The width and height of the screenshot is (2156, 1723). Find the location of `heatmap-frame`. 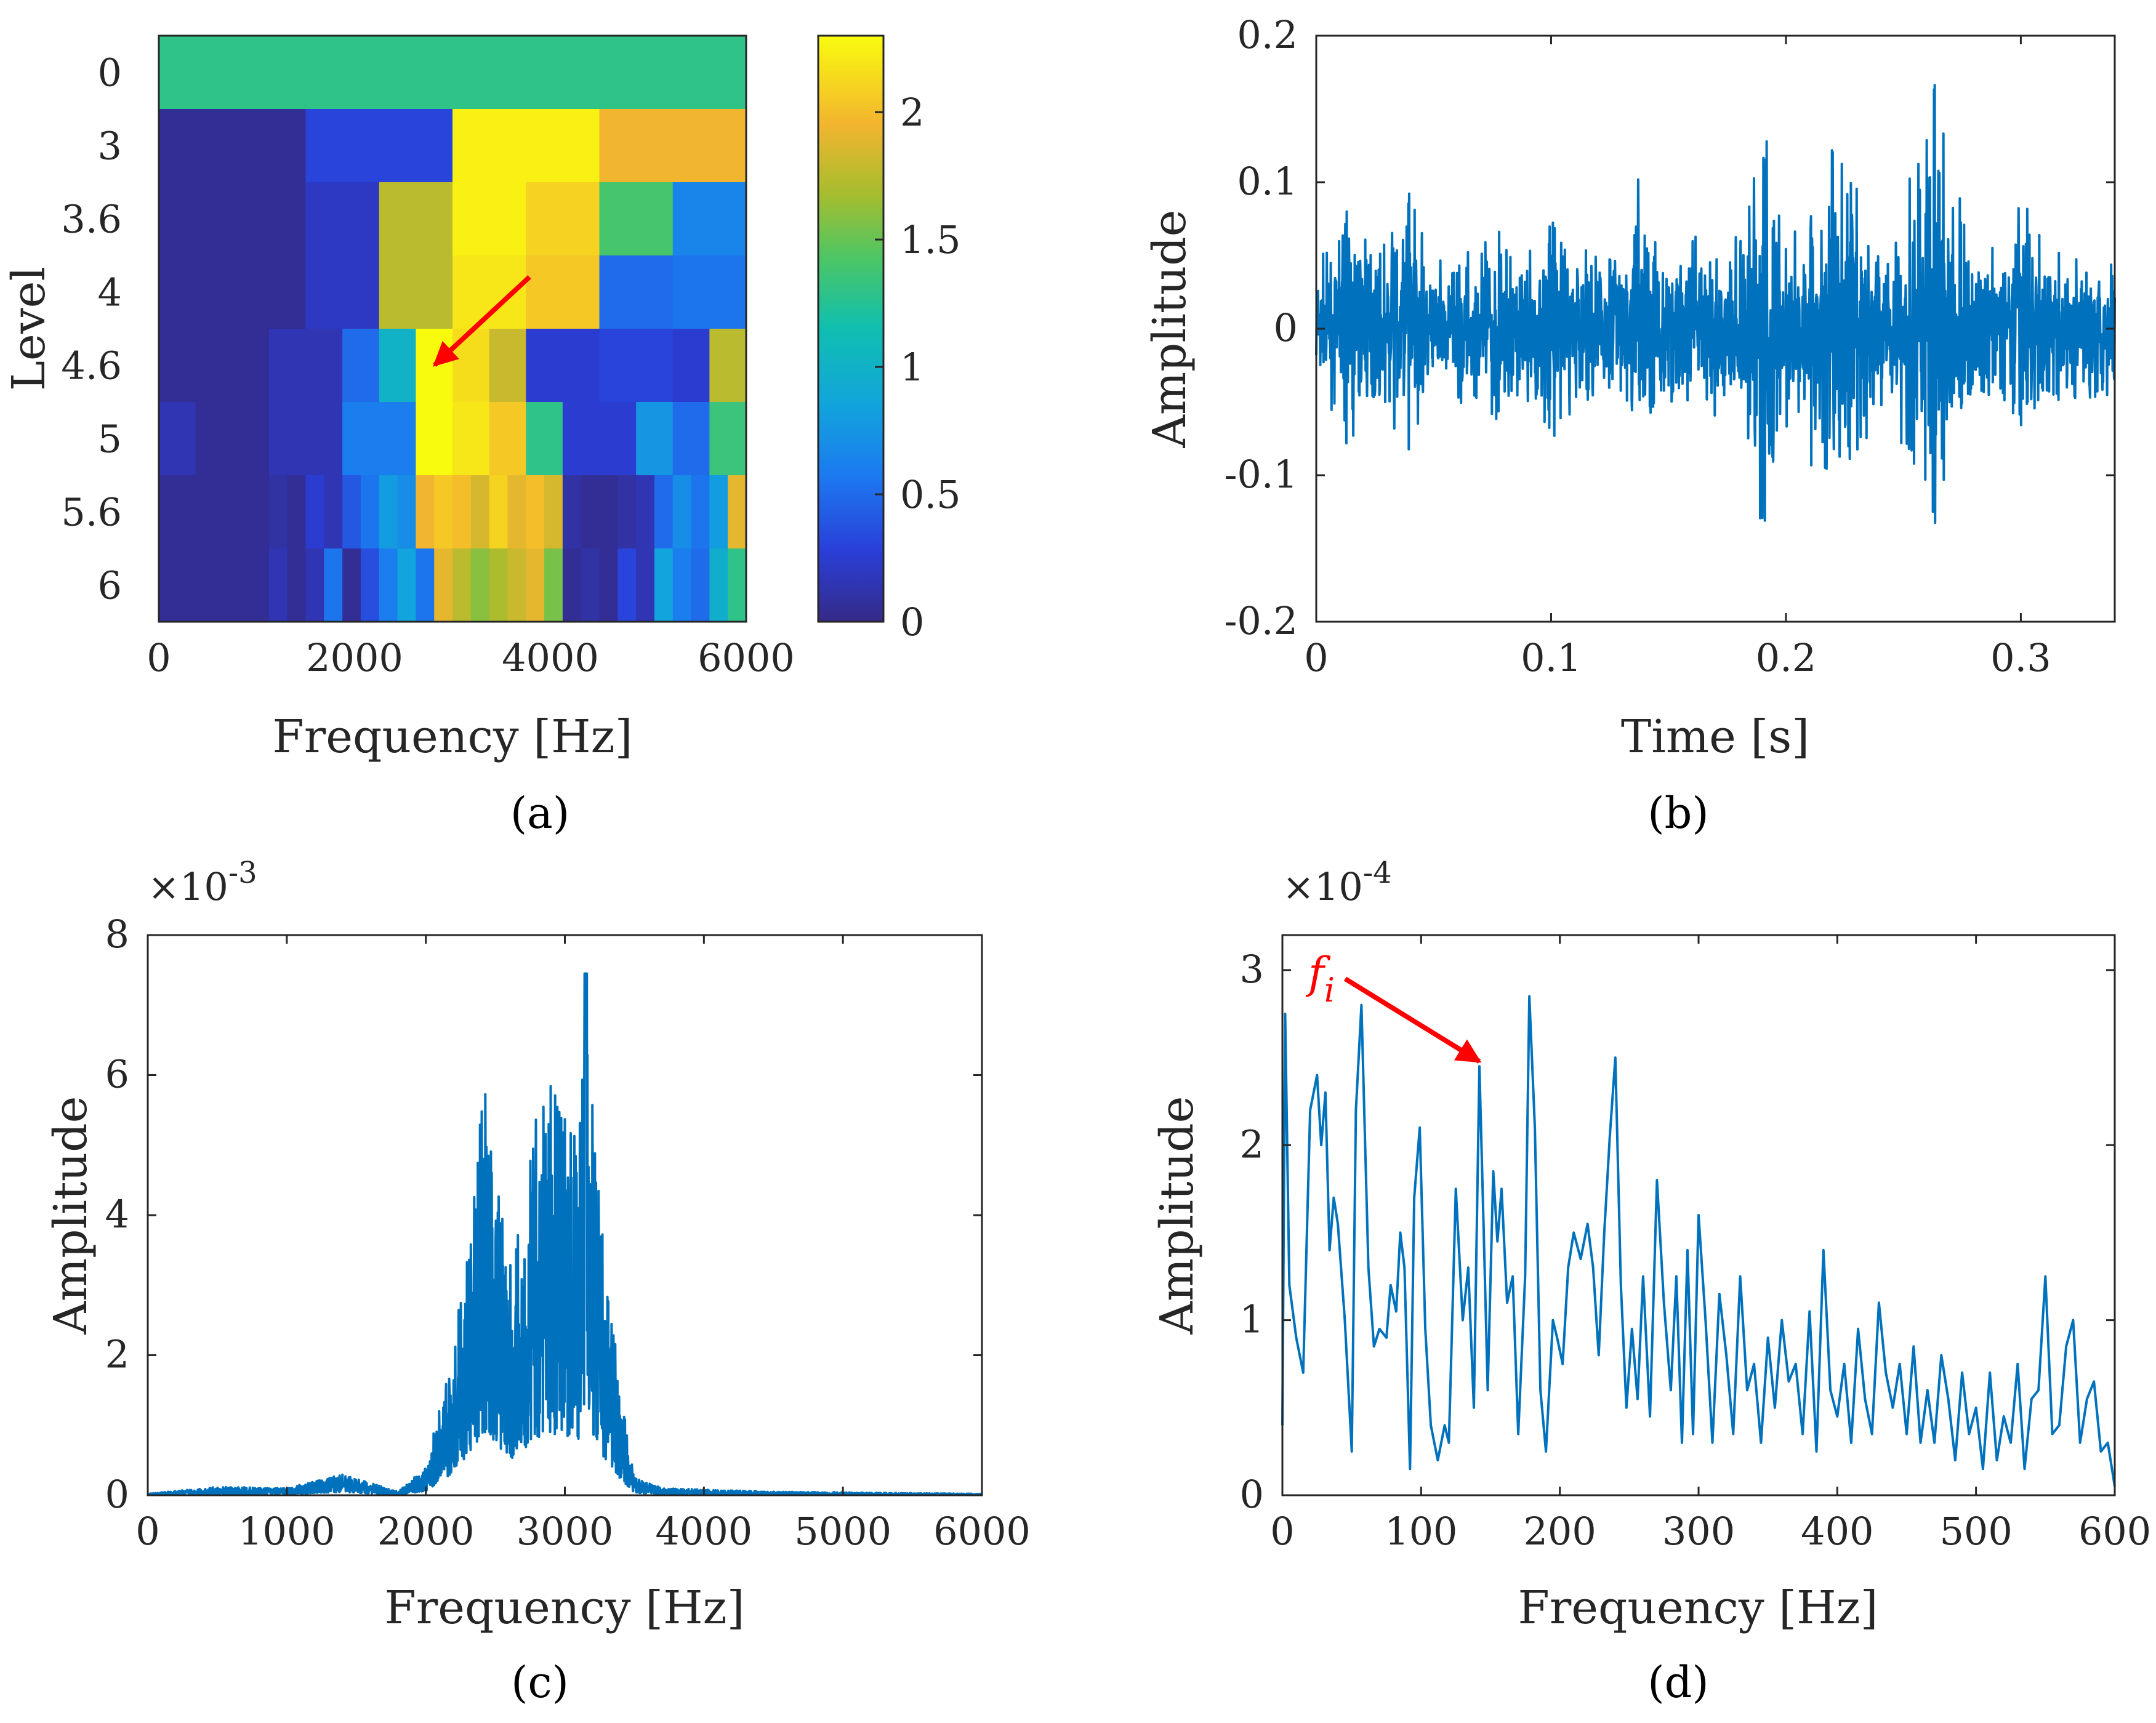

heatmap-frame is located at coordinates (452, 328).